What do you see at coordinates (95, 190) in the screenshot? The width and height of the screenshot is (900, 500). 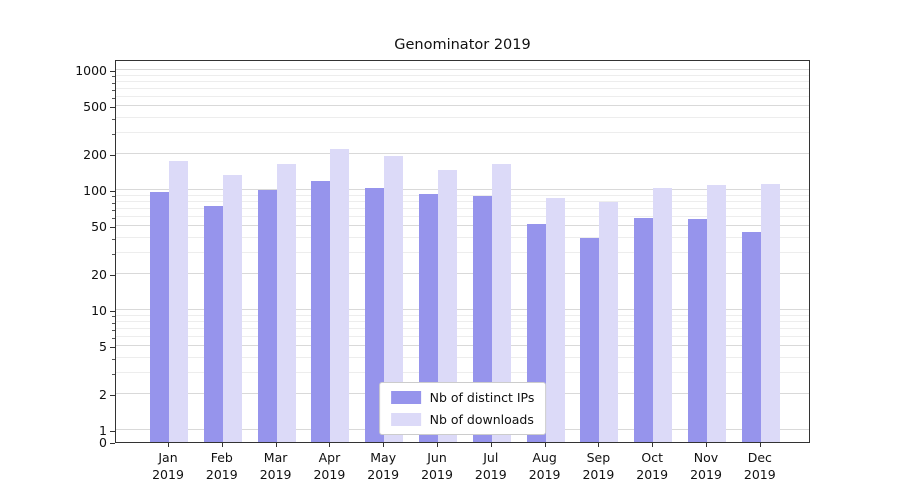 I see `y-tick-label: 100` at bounding box center [95, 190].